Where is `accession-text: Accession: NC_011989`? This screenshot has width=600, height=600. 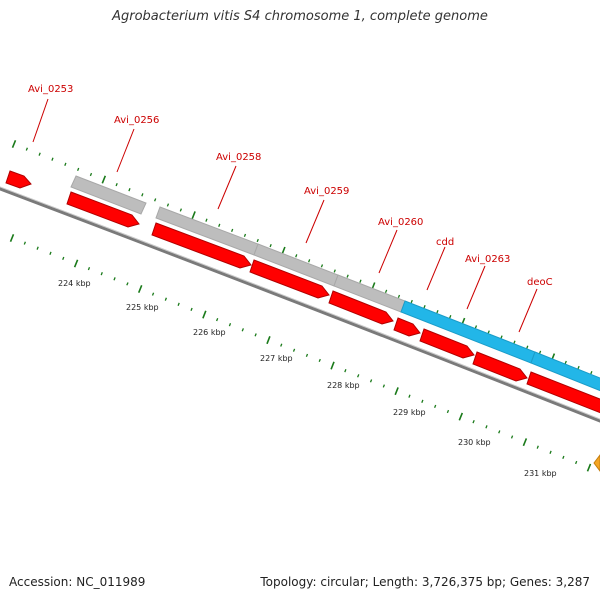 accession-text: Accession: NC_011989 is located at coordinates (77, 582).